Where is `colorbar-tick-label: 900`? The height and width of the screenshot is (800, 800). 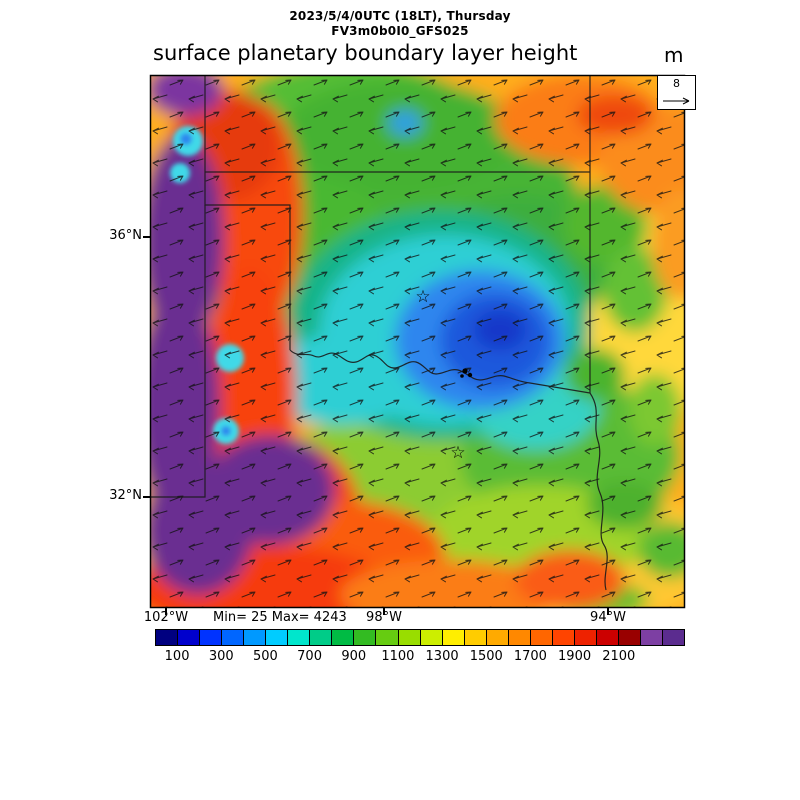 colorbar-tick-label: 900 is located at coordinates (354, 656).